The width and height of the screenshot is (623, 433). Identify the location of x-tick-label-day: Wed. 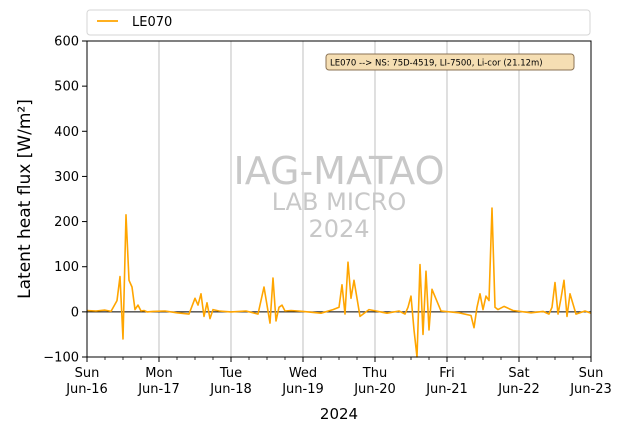
(303, 373).